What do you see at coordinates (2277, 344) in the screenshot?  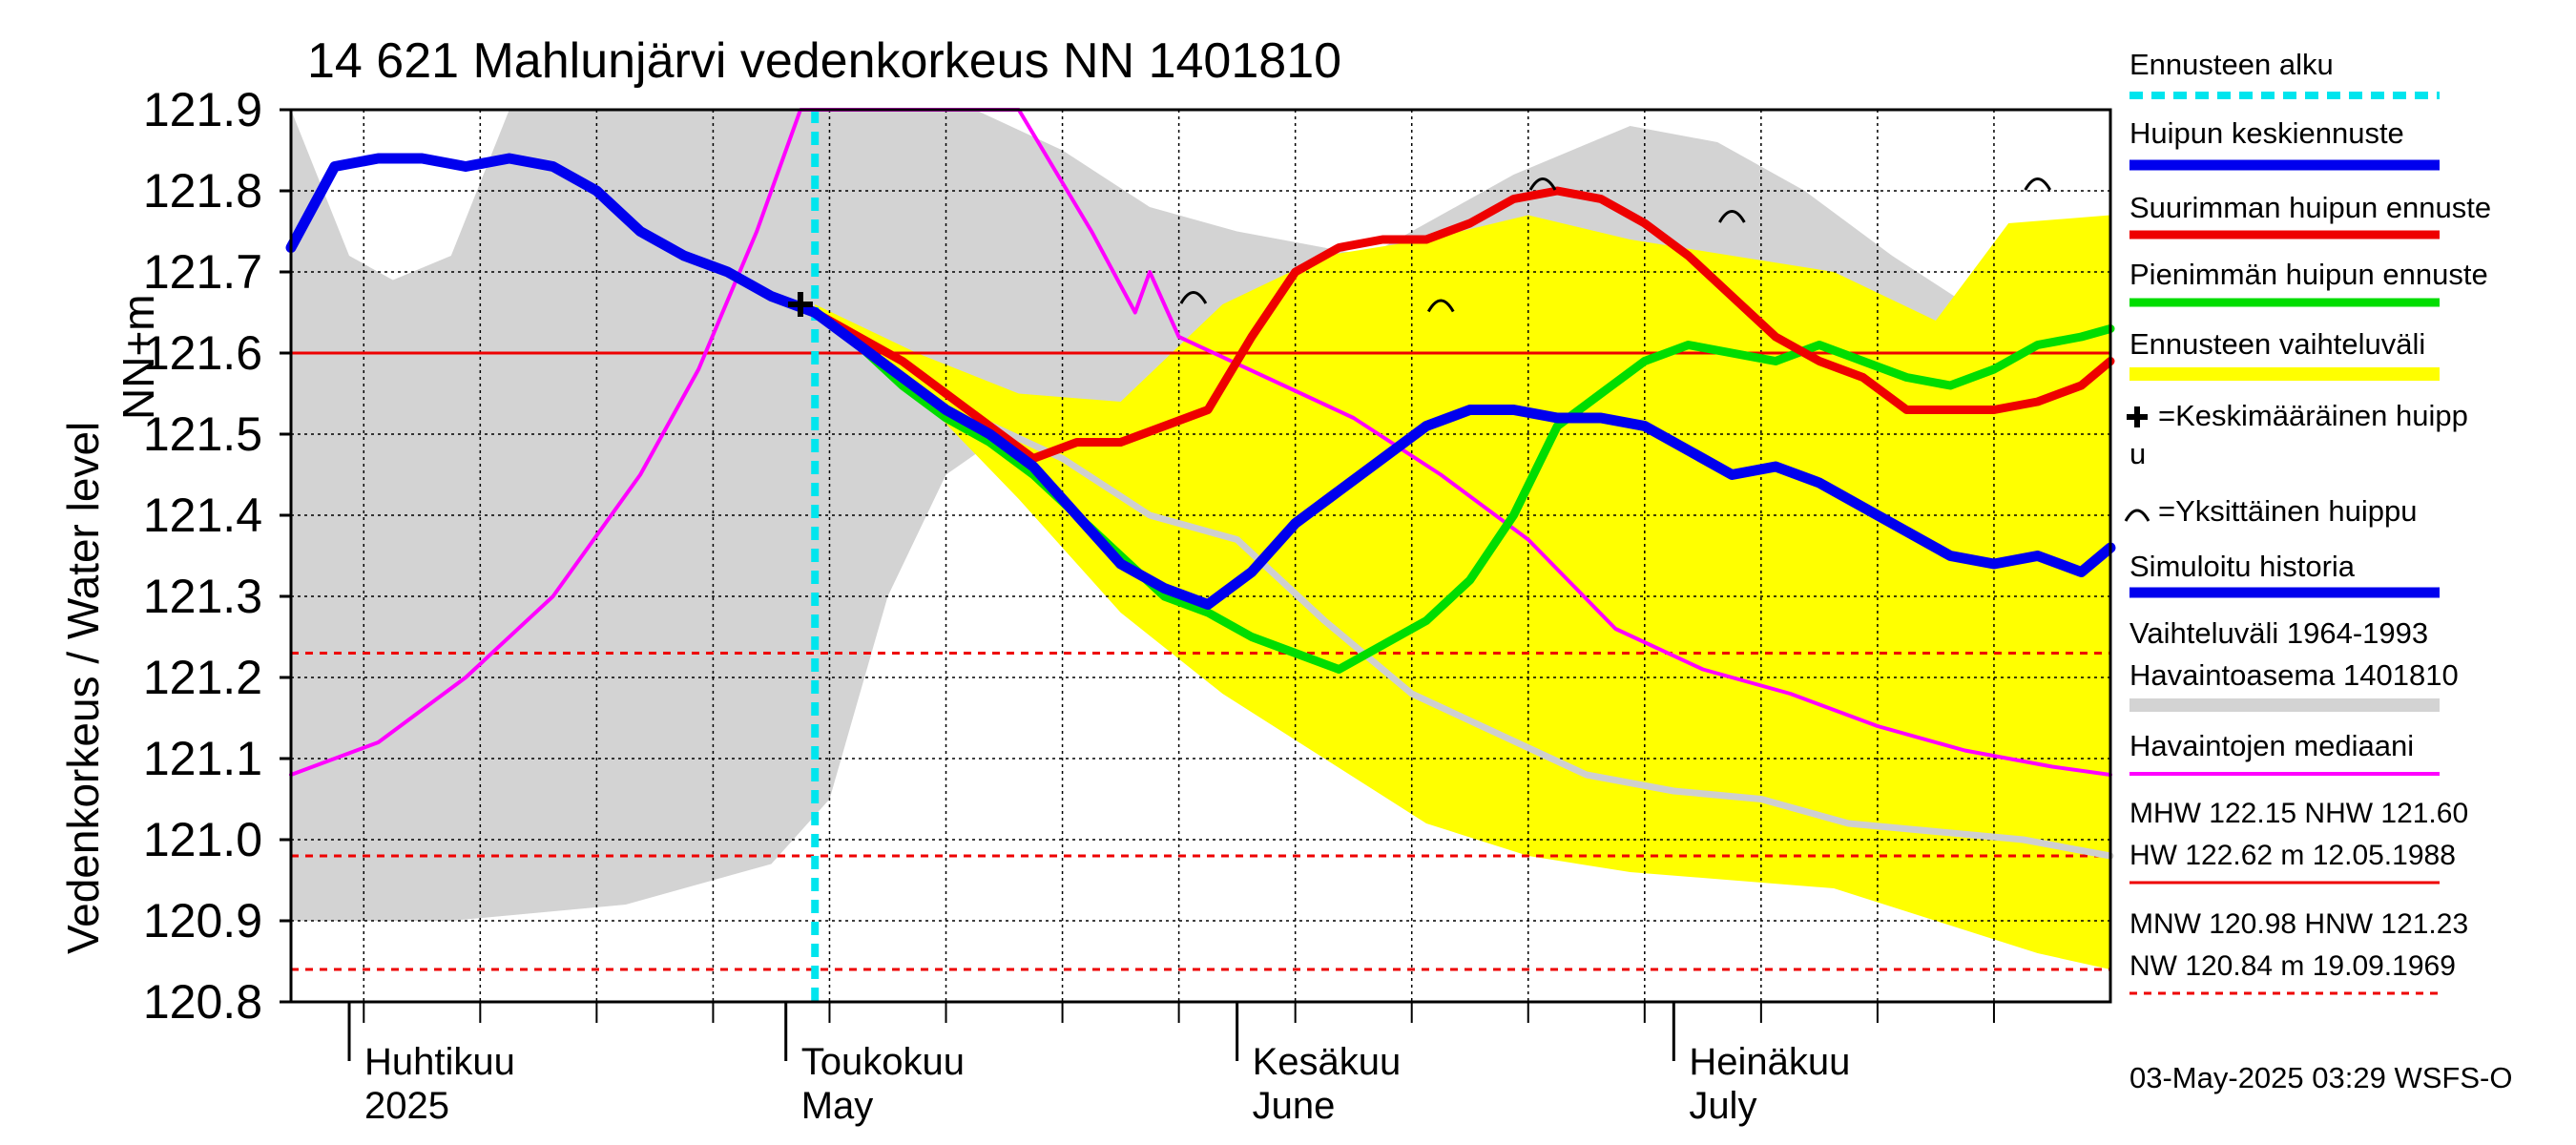 I see `legend-forecast-range: Ennusteen vaihteluväli` at bounding box center [2277, 344].